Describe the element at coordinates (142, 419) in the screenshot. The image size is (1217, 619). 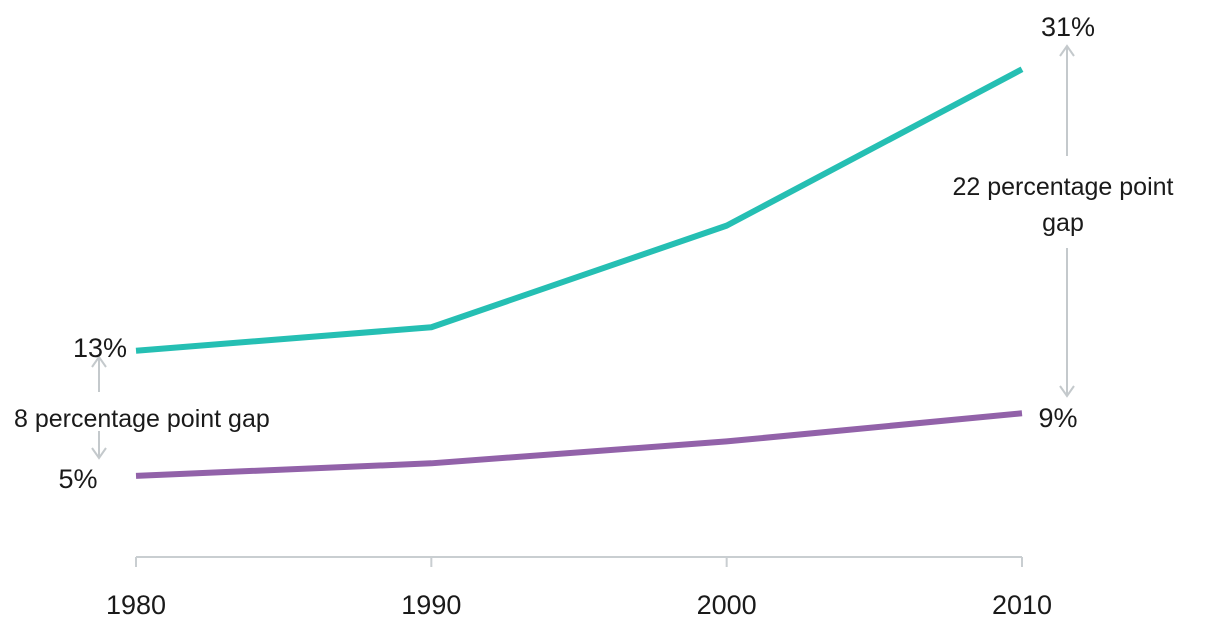
I see `annotation-start-gap: 8 percentage point gap` at that location.